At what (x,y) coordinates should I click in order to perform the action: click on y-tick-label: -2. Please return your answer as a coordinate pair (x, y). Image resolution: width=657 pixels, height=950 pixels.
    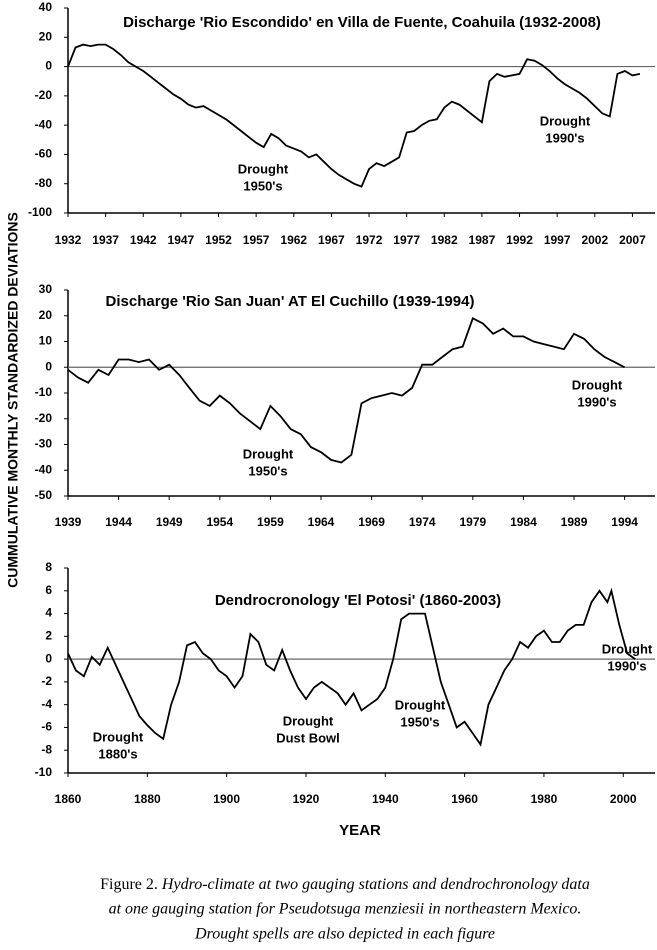
    Looking at the image, I should click on (46, 681).